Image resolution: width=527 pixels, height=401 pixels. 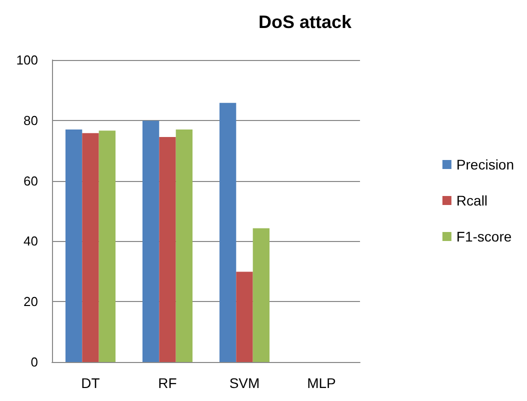 What do you see at coordinates (484, 236) in the screenshot?
I see `legend-label: F1-score` at bounding box center [484, 236].